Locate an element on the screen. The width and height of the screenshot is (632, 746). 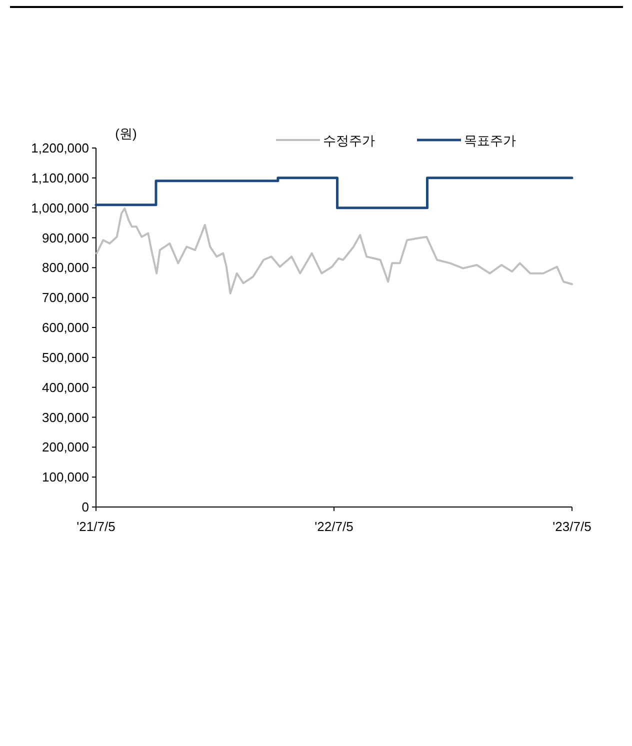
legend-label: 목표주가 is located at coordinates (490, 140).